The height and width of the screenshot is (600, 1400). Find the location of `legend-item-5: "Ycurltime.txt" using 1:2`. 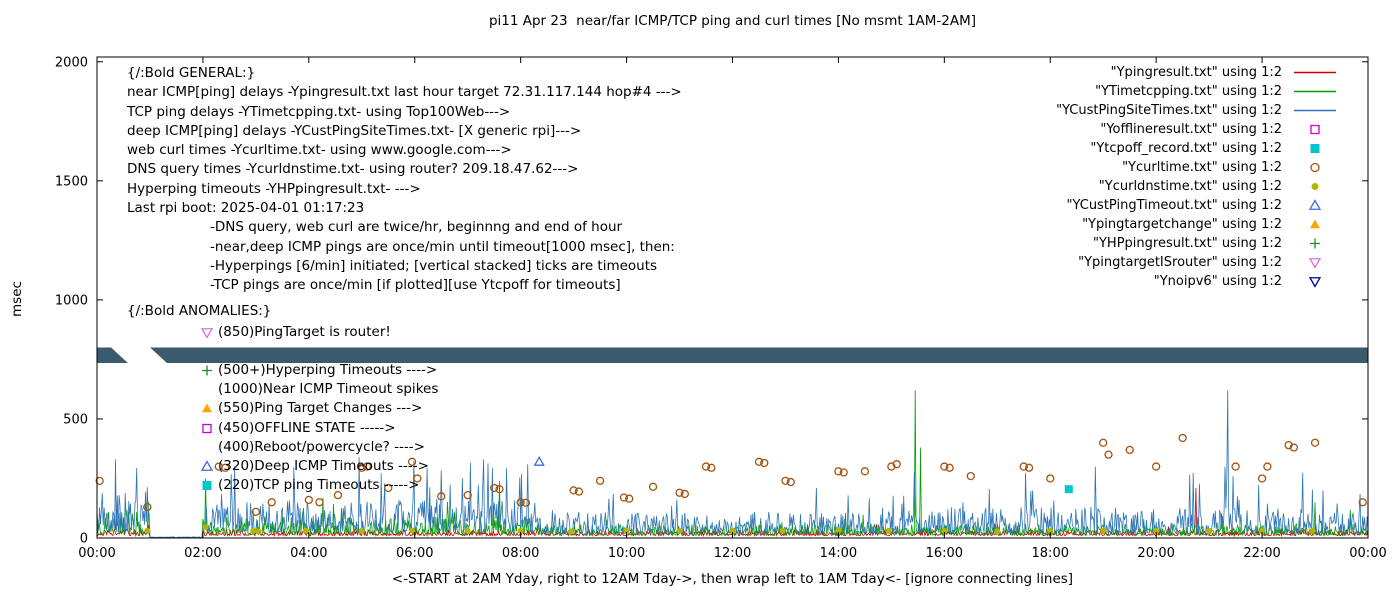

legend-item-5: "Ycurltime.txt" using 1:2 is located at coordinates (1197, 167).